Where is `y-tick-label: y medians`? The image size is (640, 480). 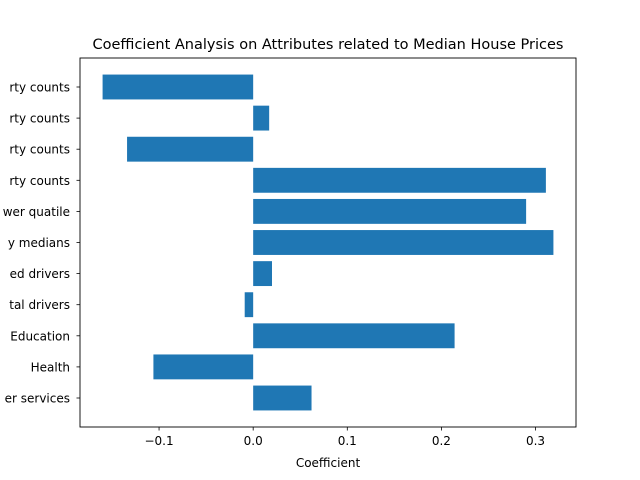
y-tick-label: y medians is located at coordinates (39, 243).